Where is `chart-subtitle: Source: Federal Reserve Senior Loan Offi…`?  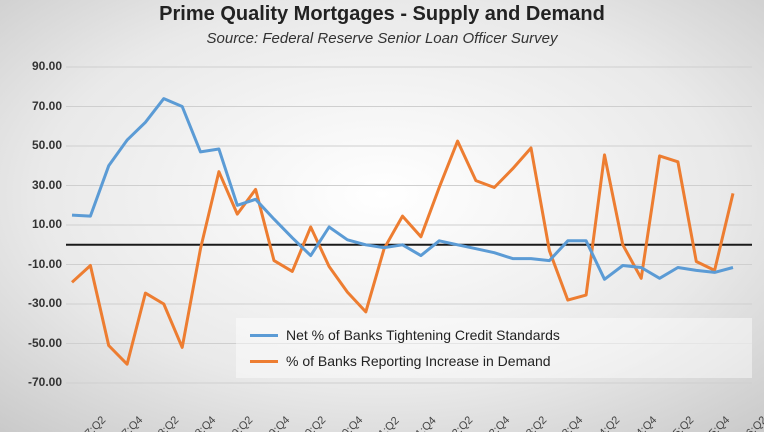 chart-subtitle: Source: Federal Reserve Senior Loan Offi… is located at coordinates (382, 38).